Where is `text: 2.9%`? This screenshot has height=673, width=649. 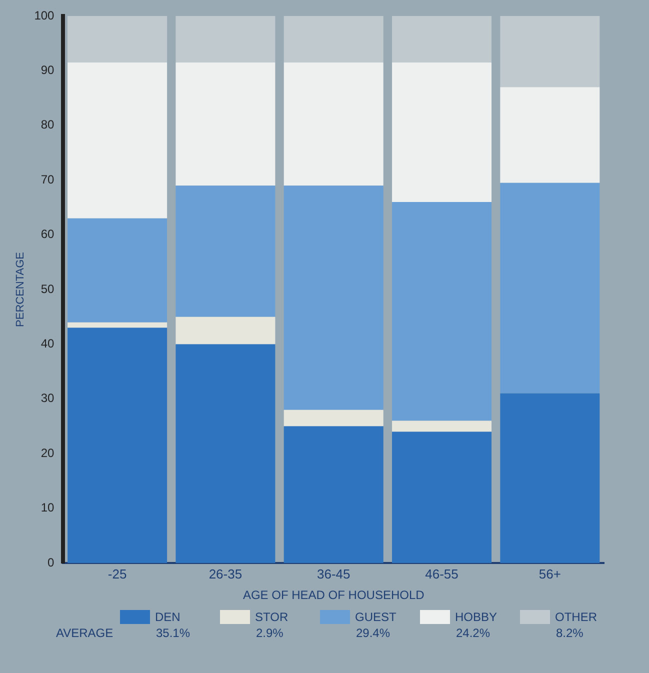 text: 2.9% is located at coordinates (269, 633).